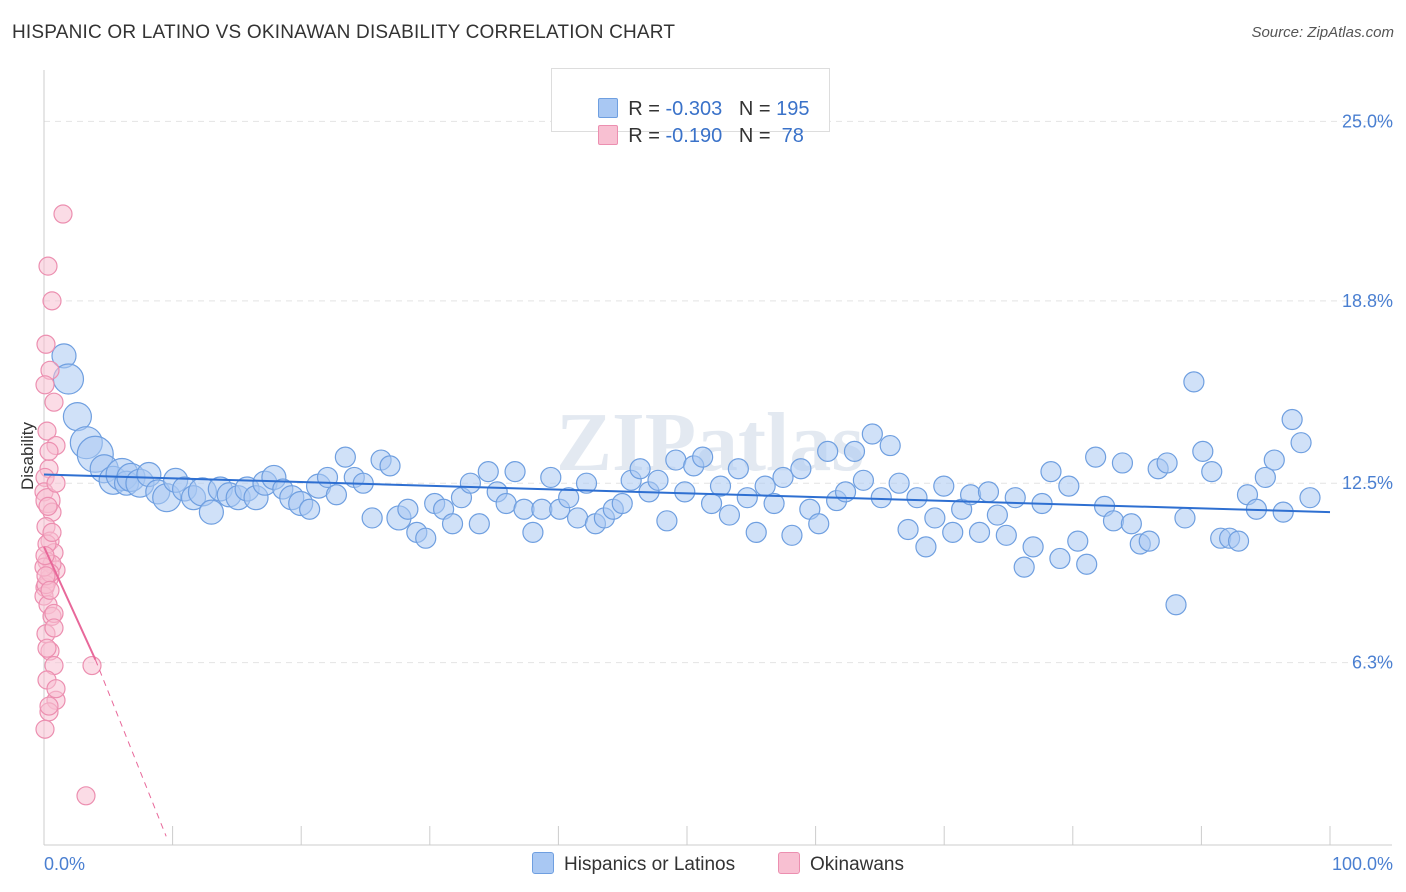  What do you see at coordinates (633, 864) in the screenshot?
I see `legend-item-hispanics: Hispanics or Latinos` at bounding box center [633, 864].